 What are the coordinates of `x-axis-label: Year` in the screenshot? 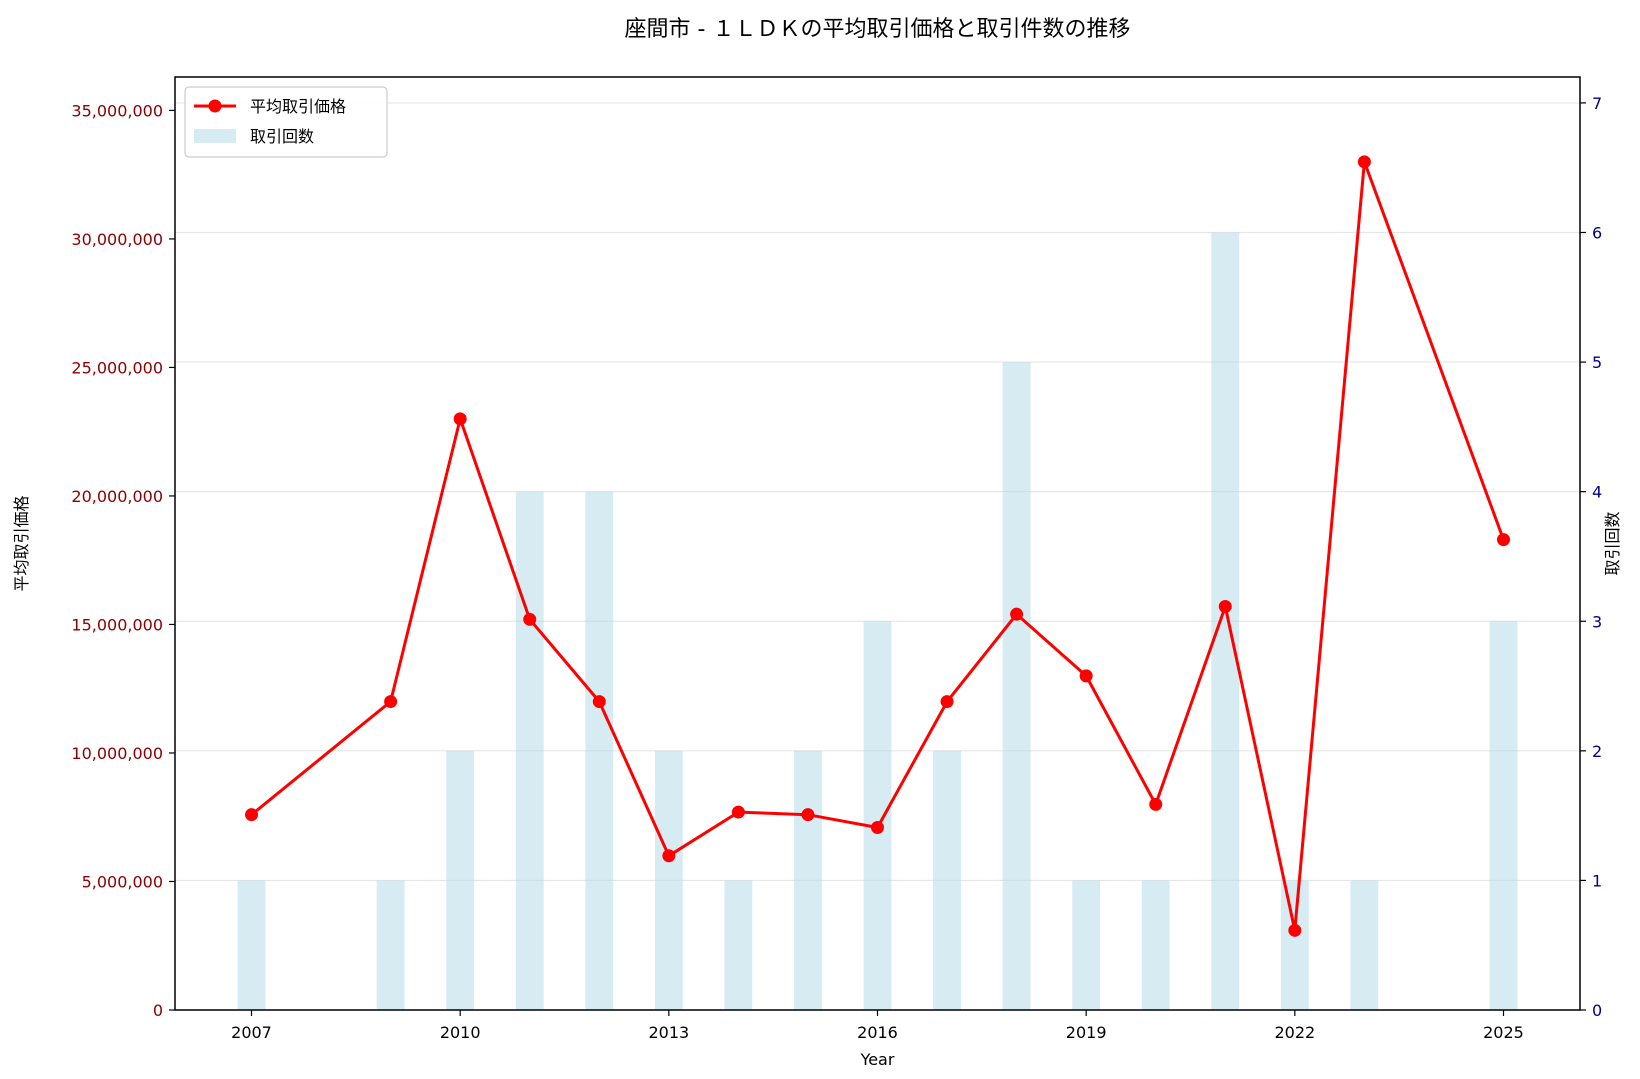 It's located at (877, 1059).